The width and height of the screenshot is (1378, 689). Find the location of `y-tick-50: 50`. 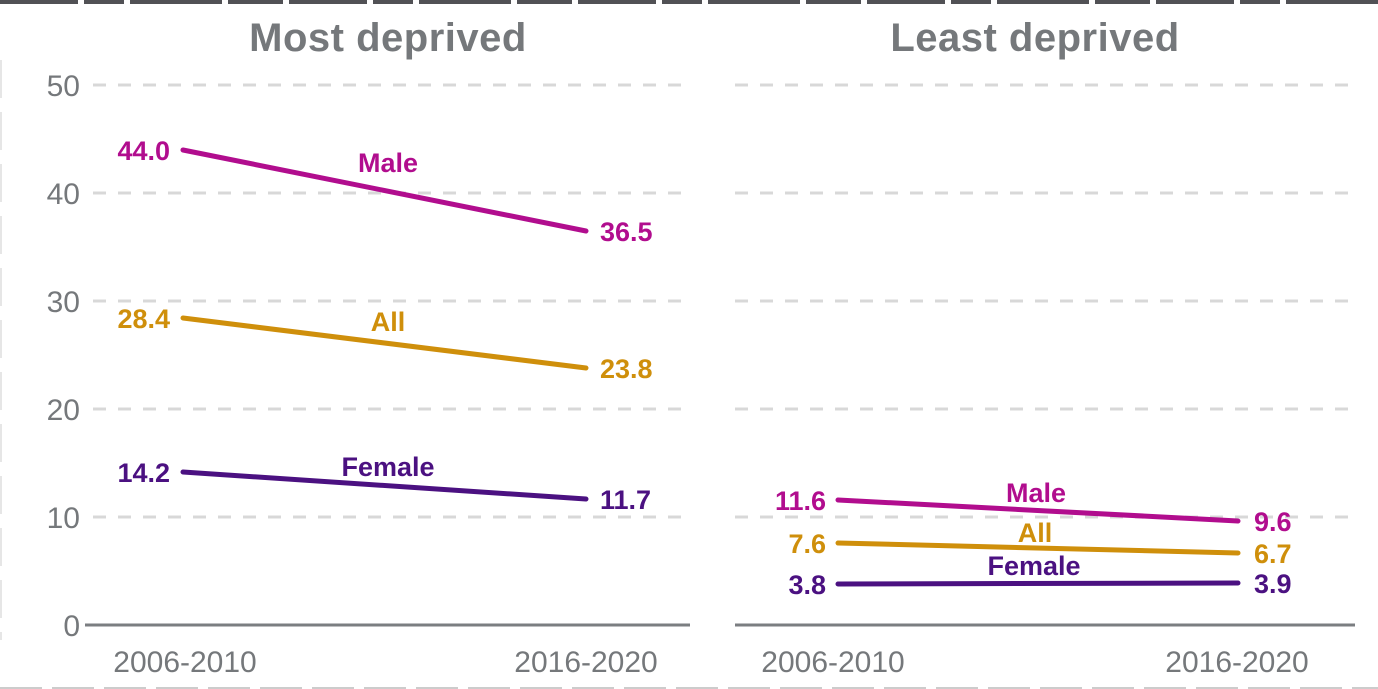

y-tick-50: 50 is located at coordinates (63, 86).